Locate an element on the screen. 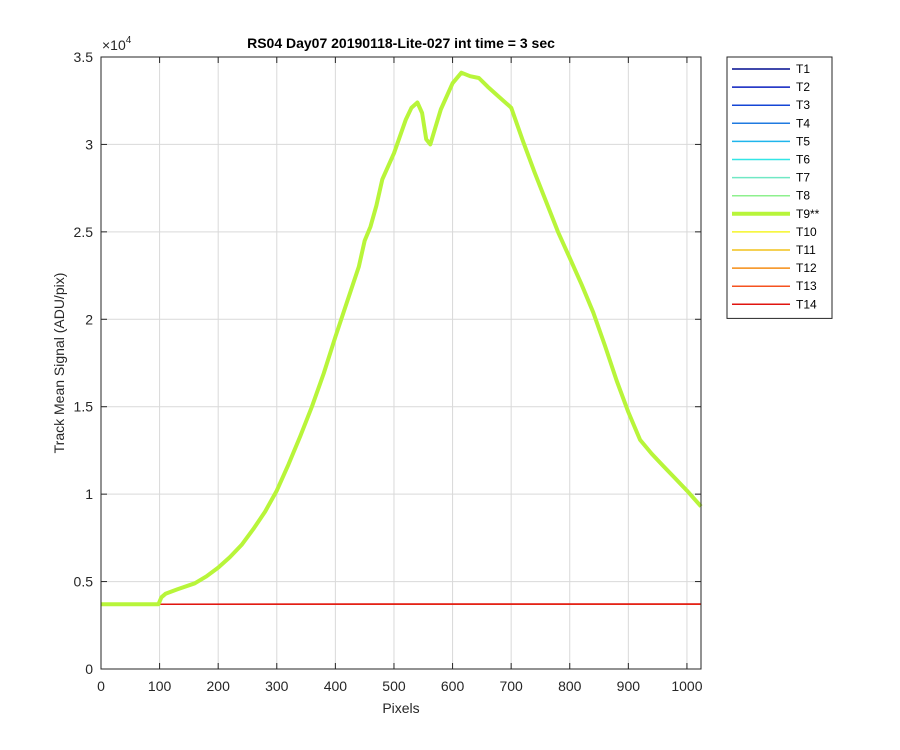  legend-entry: T4 is located at coordinates (803, 123).